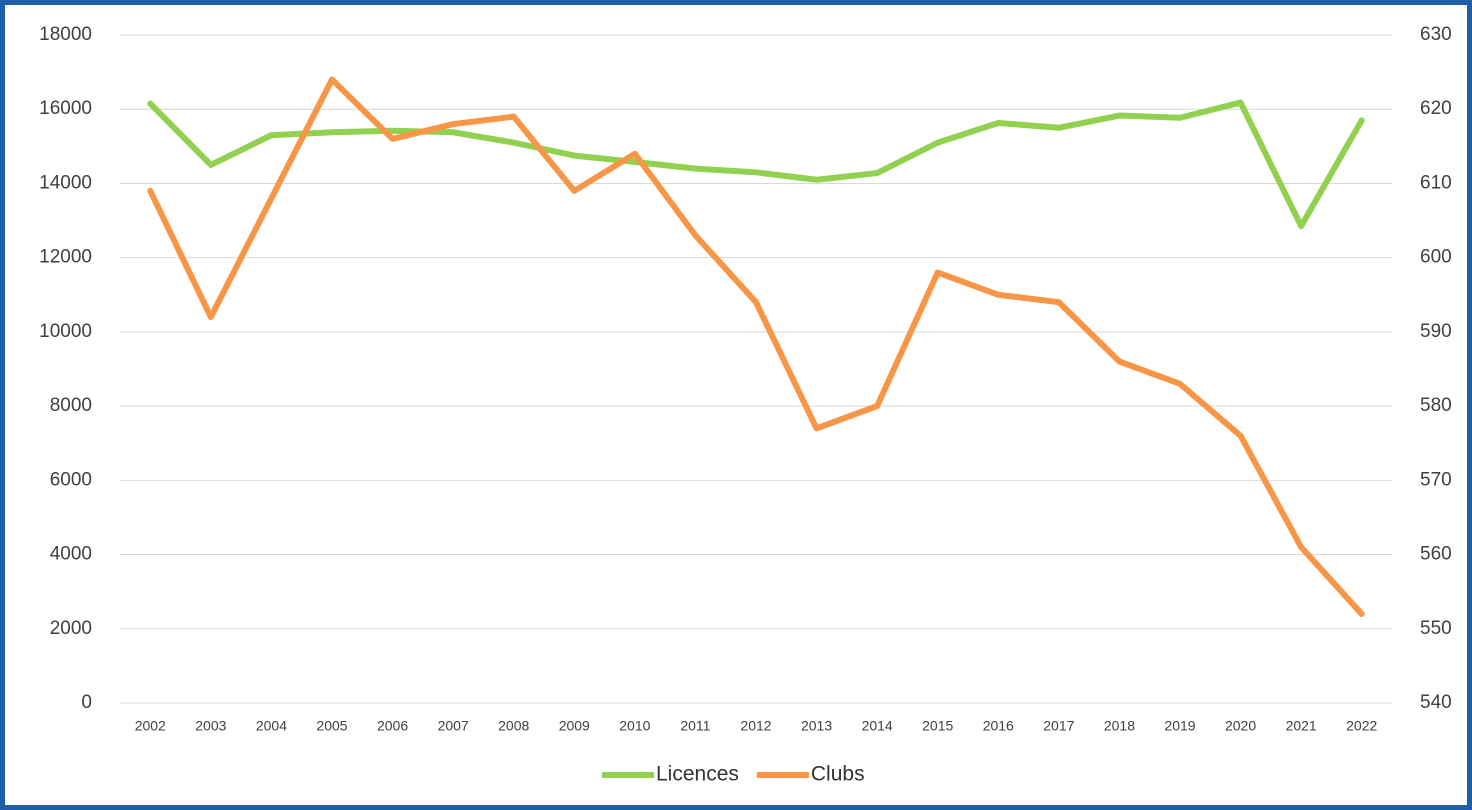 The image size is (1472, 810). I want to click on x-tick-label: 2004, so click(271, 726).